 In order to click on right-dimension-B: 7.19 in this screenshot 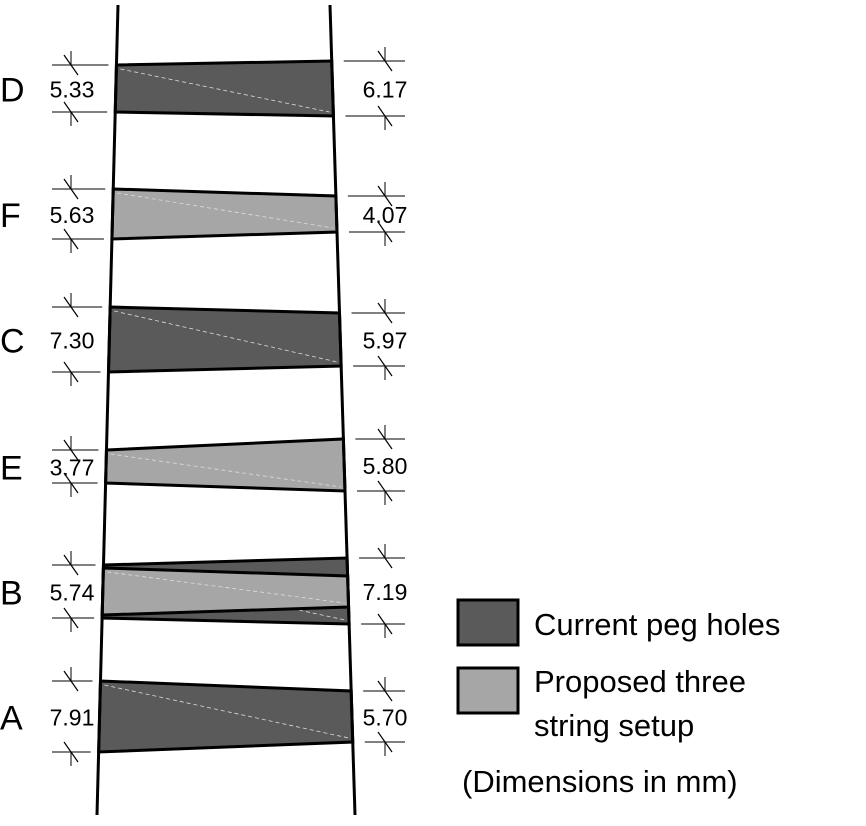, I will do `click(385, 592)`.